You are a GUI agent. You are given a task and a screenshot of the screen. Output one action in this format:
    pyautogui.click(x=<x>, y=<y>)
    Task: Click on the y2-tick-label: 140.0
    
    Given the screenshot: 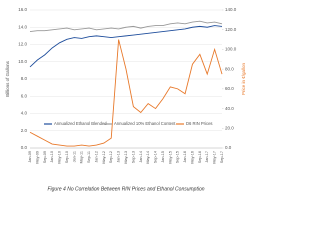 What is the action you would take?
    pyautogui.click(x=231, y=9)
    